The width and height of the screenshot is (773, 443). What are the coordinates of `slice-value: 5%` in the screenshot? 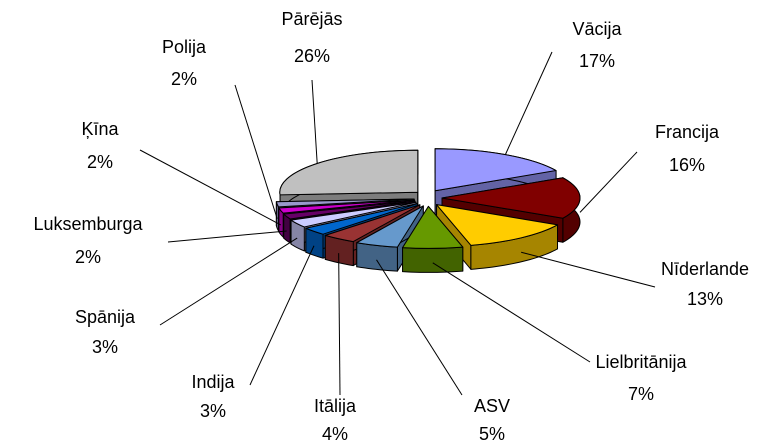 It's located at (492, 433).